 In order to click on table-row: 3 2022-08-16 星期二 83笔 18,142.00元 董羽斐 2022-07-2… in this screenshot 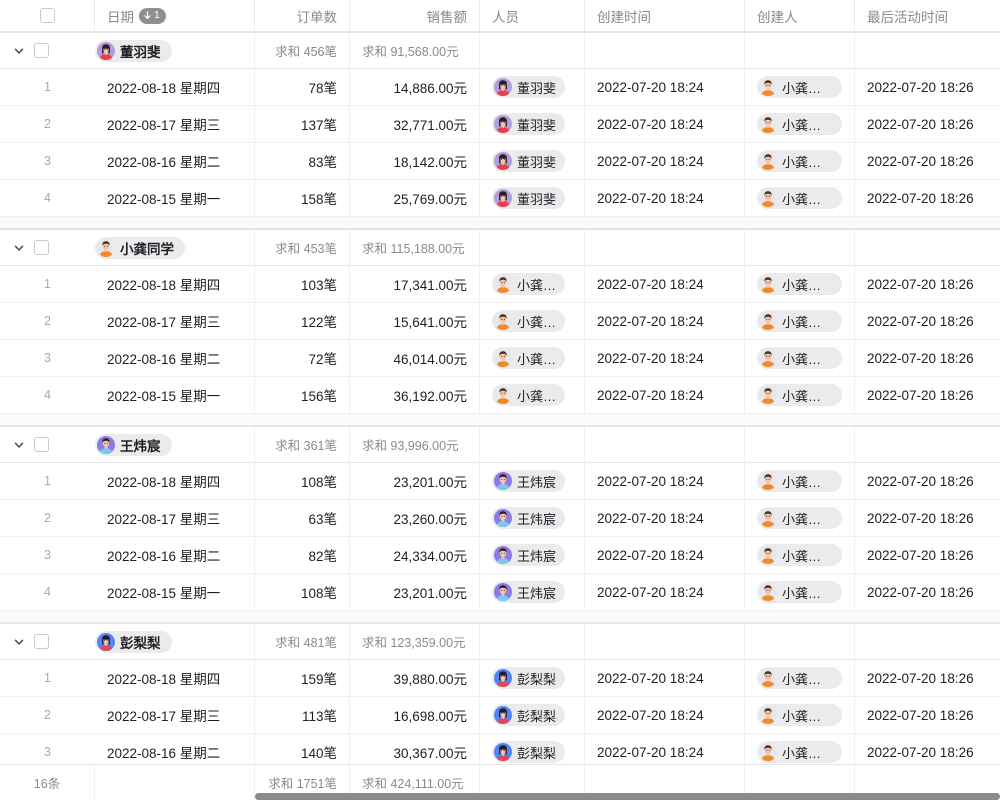, I will do `click(500, 161)`.